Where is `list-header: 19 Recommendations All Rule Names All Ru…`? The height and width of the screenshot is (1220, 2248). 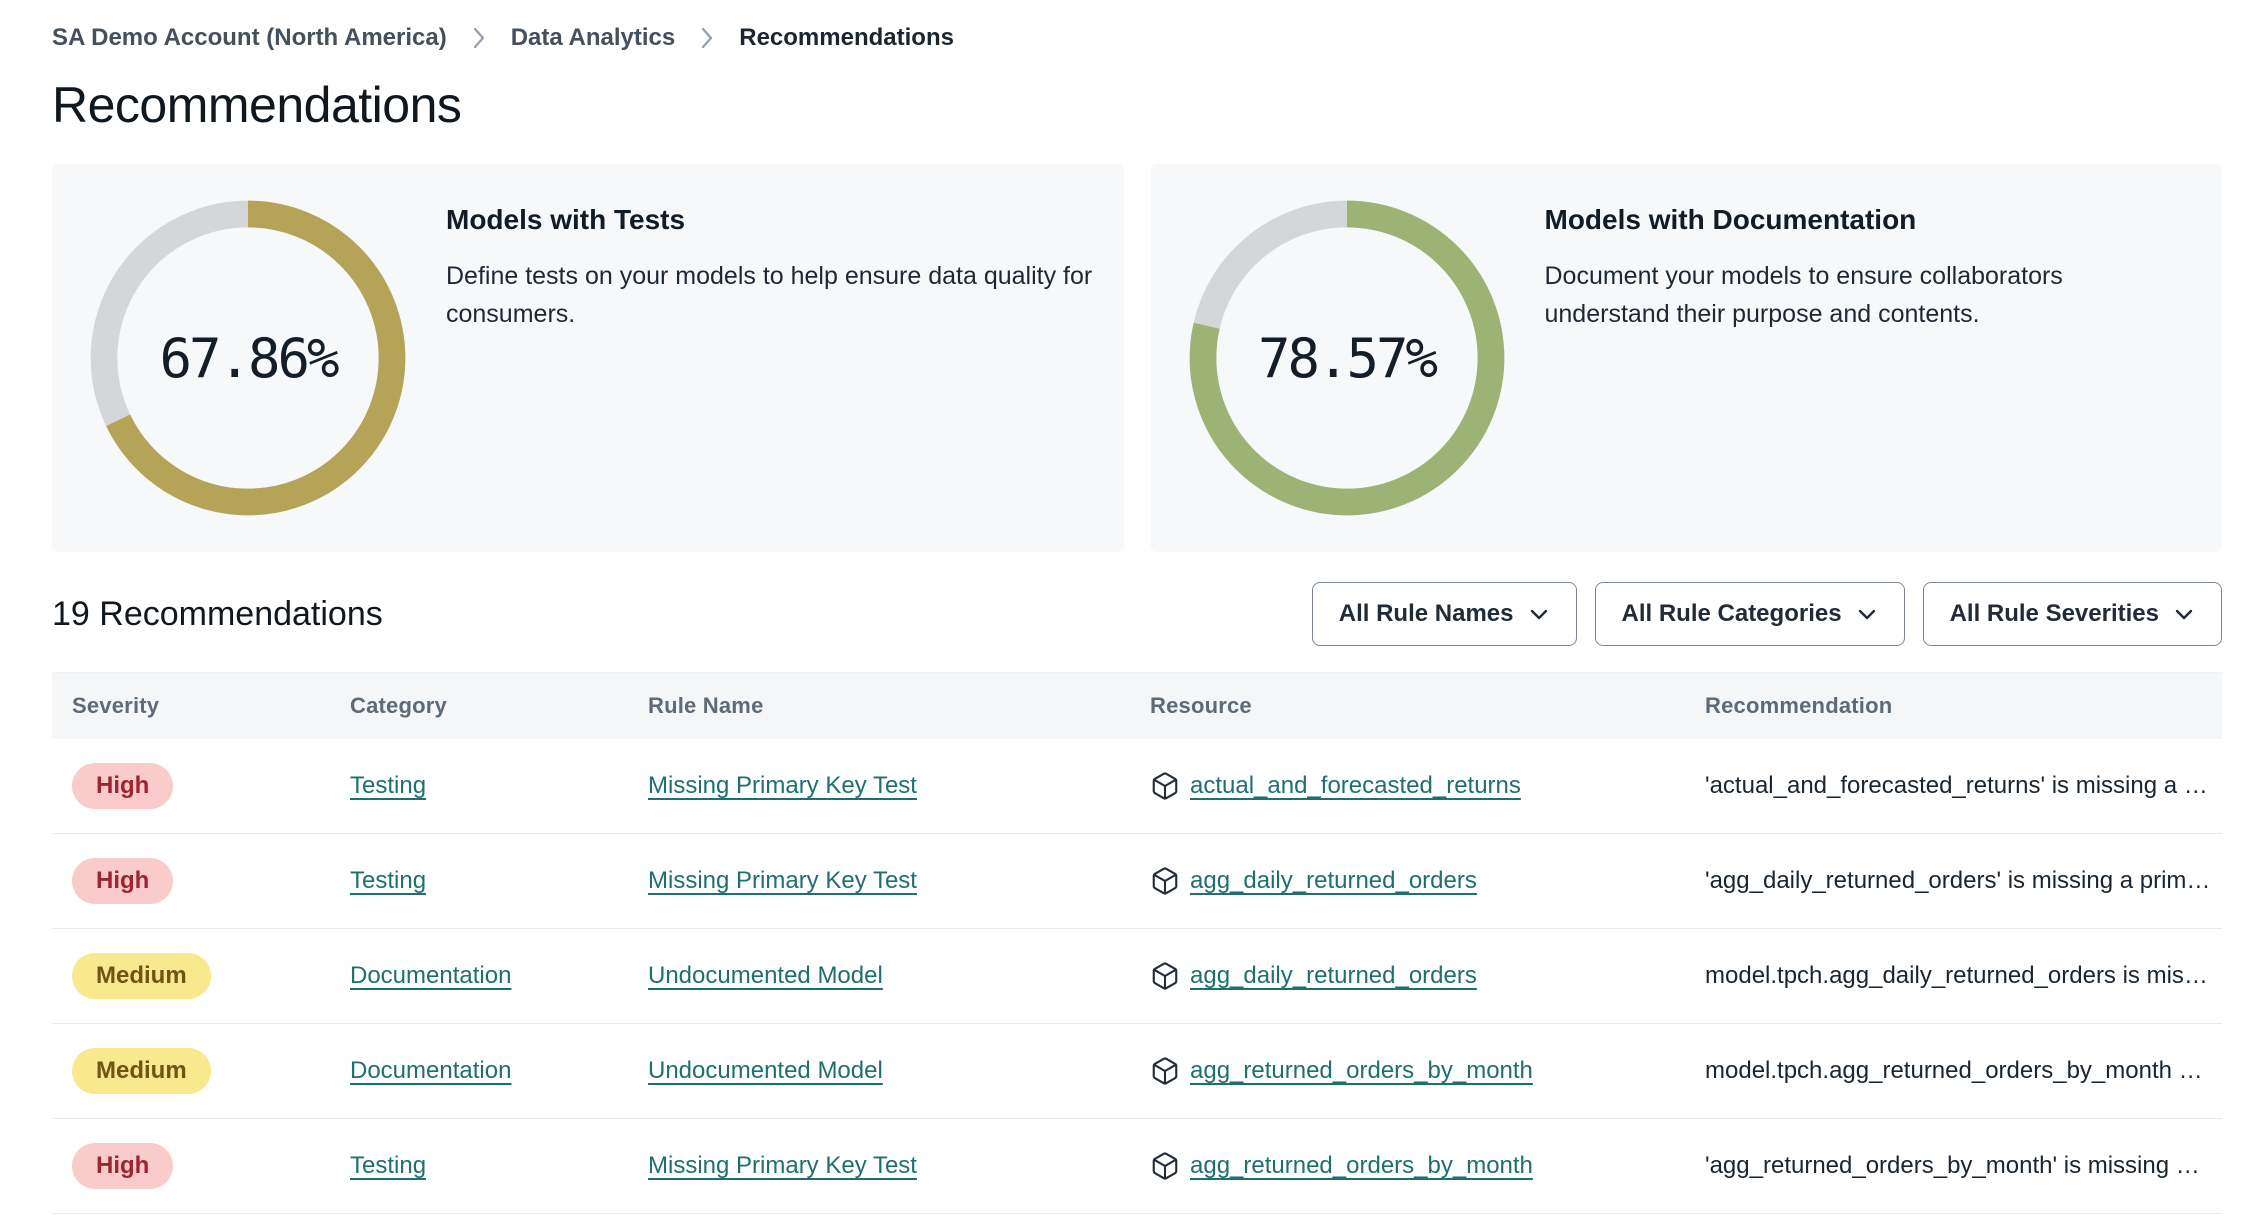
list-header: 19 Recommendations All Rule Names All Ru… is located at coordinates (1137, 614).